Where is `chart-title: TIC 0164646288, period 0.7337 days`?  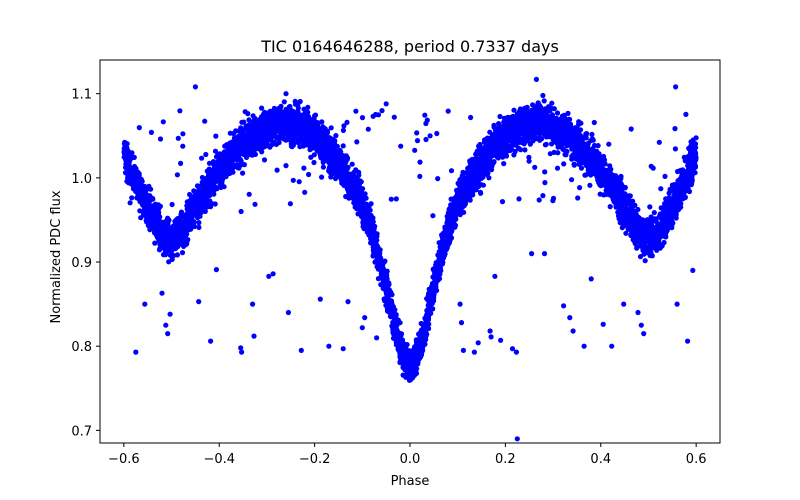 chart-title: TIC 0164646288, period 0.7337 days is located at coordinates (409, 46).